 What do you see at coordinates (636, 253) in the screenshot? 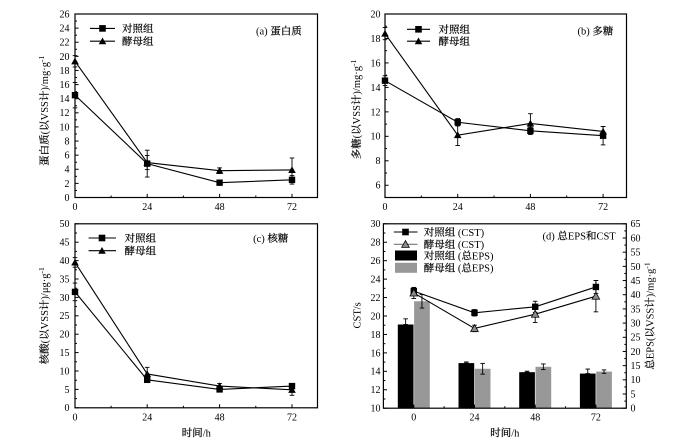
I see `svg-text: 55` at bounding box center [636, 253].